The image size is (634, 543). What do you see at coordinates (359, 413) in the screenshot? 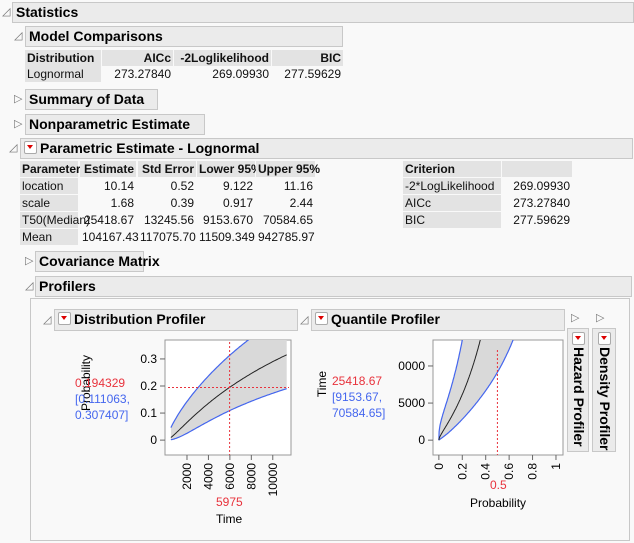
I see `confidence-interval-upper: 70584.65]` at bounding box center [359, 413].